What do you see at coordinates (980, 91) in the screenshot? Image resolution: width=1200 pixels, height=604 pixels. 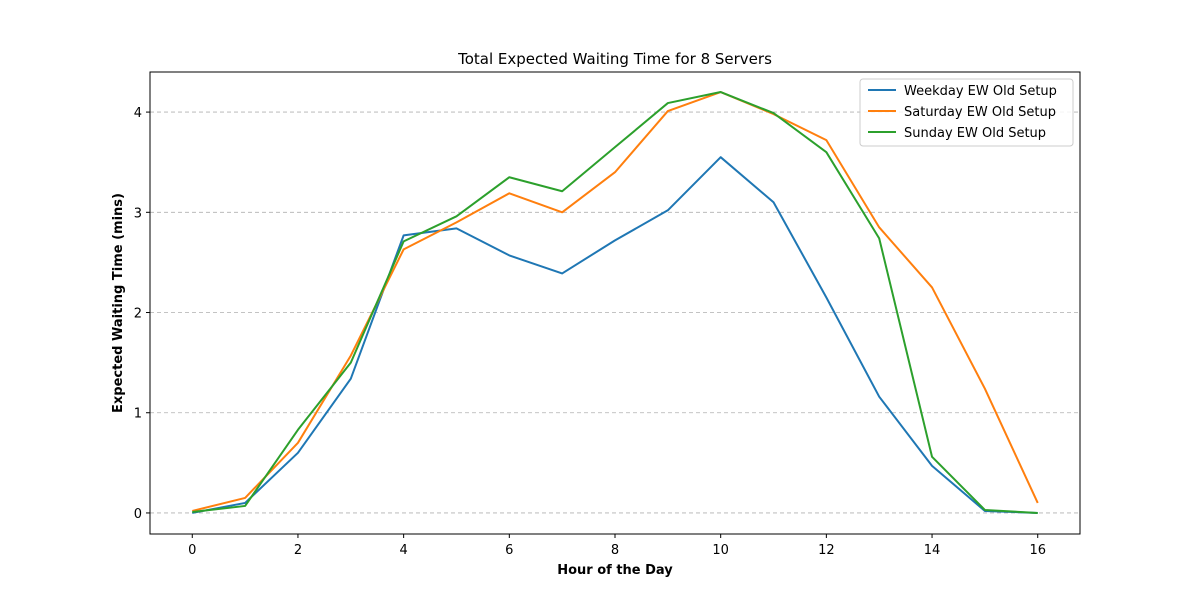 I see `legend-label: Weekday EW Old Setup` at bounding box center [980, 91].